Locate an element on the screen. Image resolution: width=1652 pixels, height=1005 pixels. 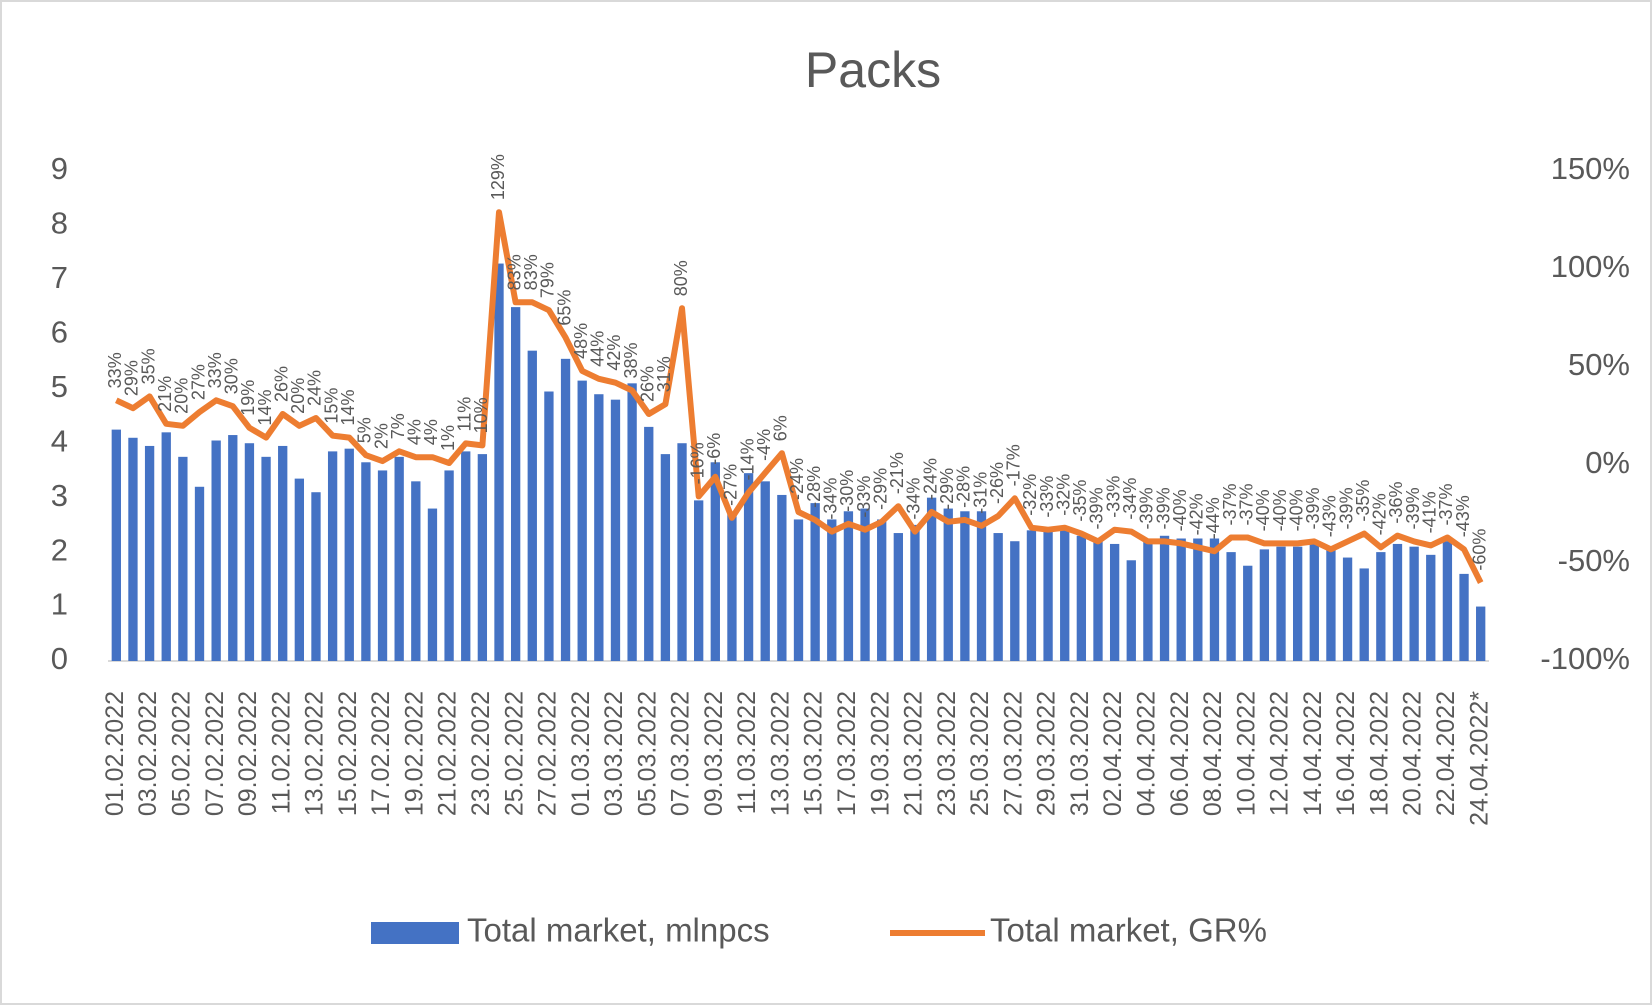
data-label: -6% is located at coordinates (714, 449).